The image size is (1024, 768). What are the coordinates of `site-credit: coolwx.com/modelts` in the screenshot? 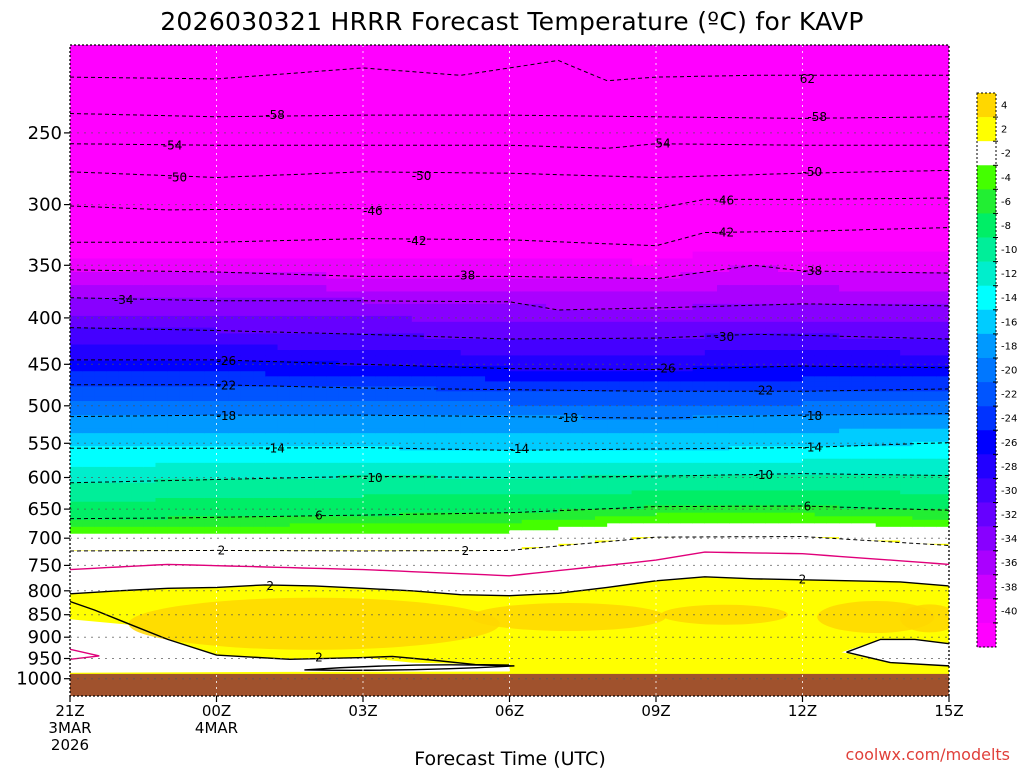 It's located at (928, 754).